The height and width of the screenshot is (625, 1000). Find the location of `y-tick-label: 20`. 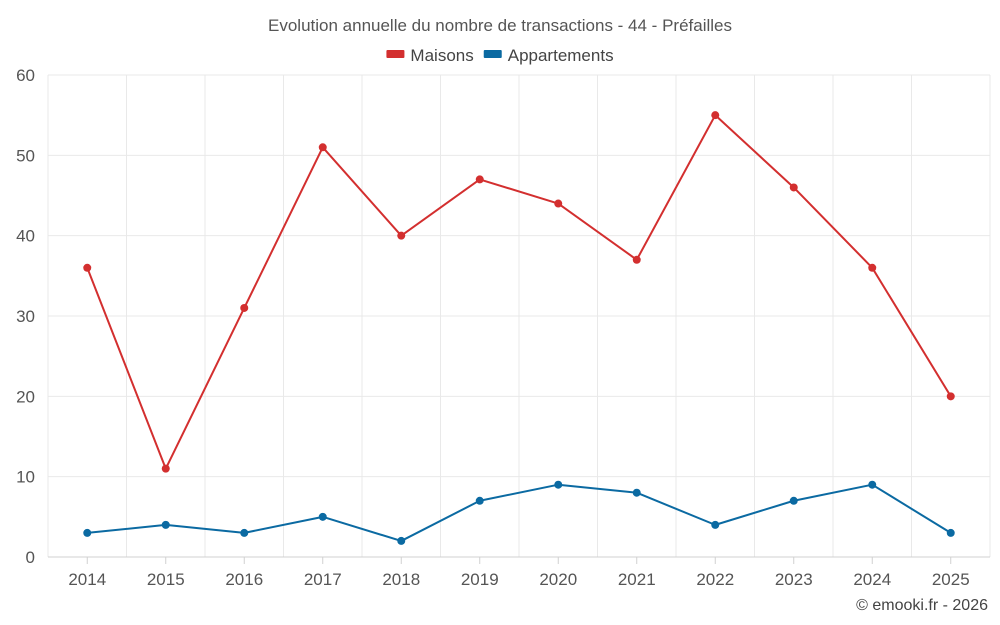

y-tick-label: 20 is located at coordinates (25, 396).